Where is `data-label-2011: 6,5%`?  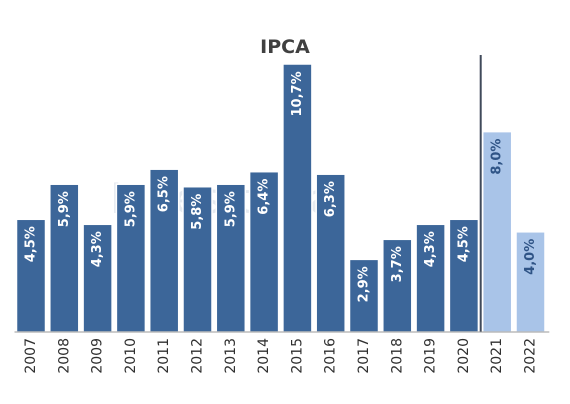 data-label-2011: 6,5% is located at coordinates (164, 194).